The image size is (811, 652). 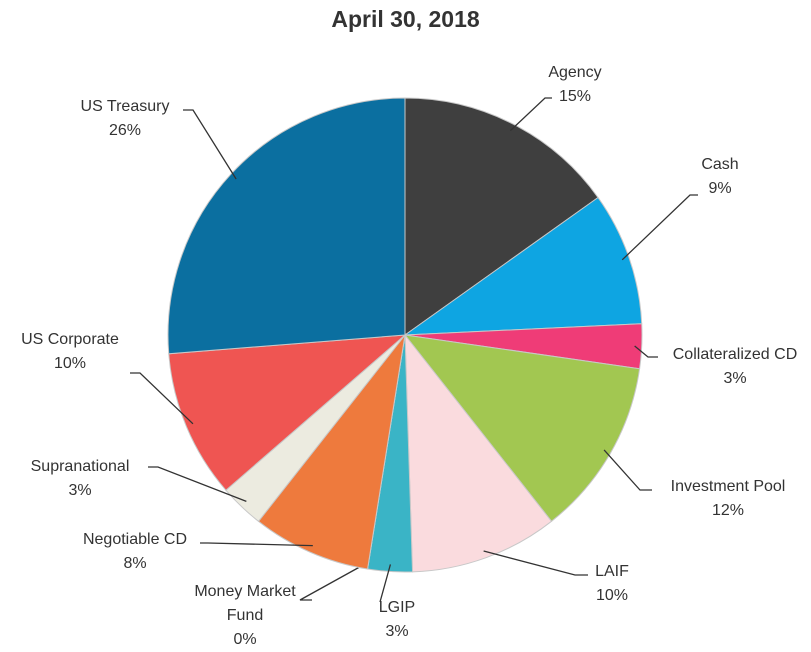 I want to click on category-label: LAIF, so click(x=612, y=571).